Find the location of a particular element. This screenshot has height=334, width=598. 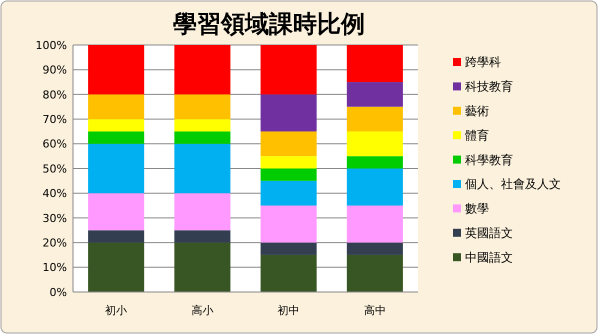

y-tick-label: 70% is located at coordinates (54, 119).